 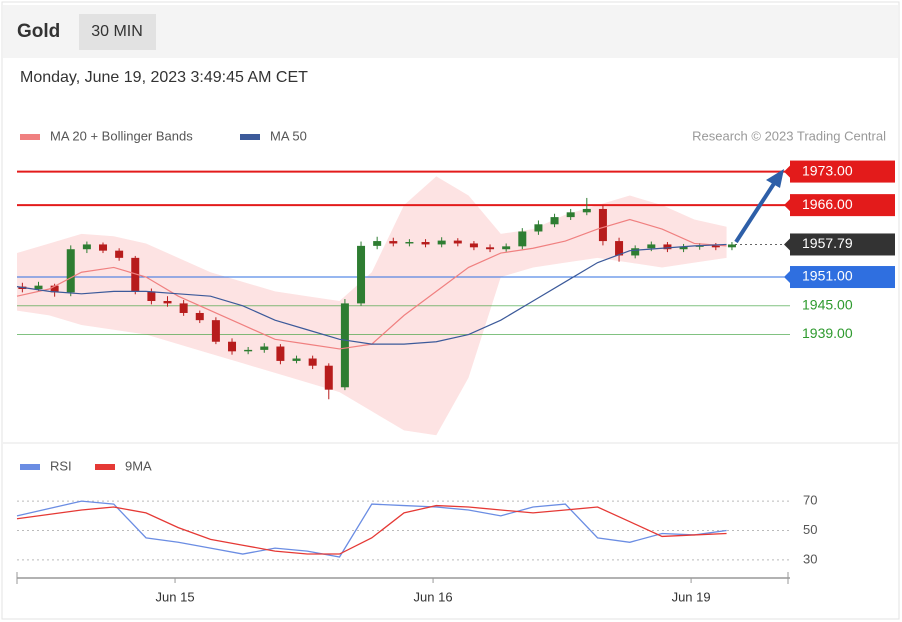 What do you see at coordinates (38, 31) in the screenshot?
I see `instrument-title: Gold` at bounding box center [38, 31].